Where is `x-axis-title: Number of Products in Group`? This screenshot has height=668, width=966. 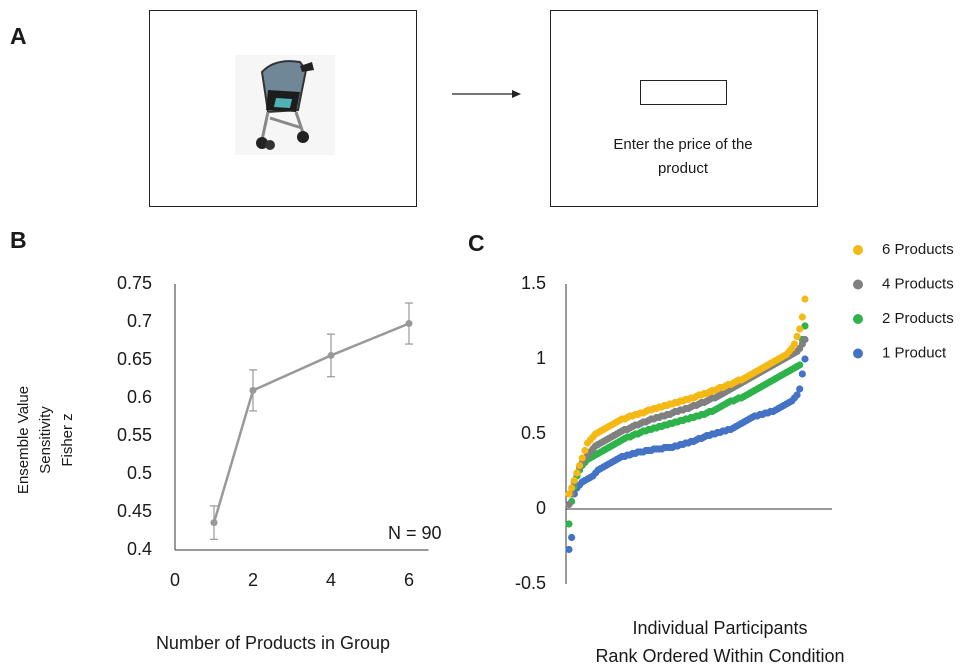
x-axis-title: Number of Products in Group is located at coordinates (273, 643).